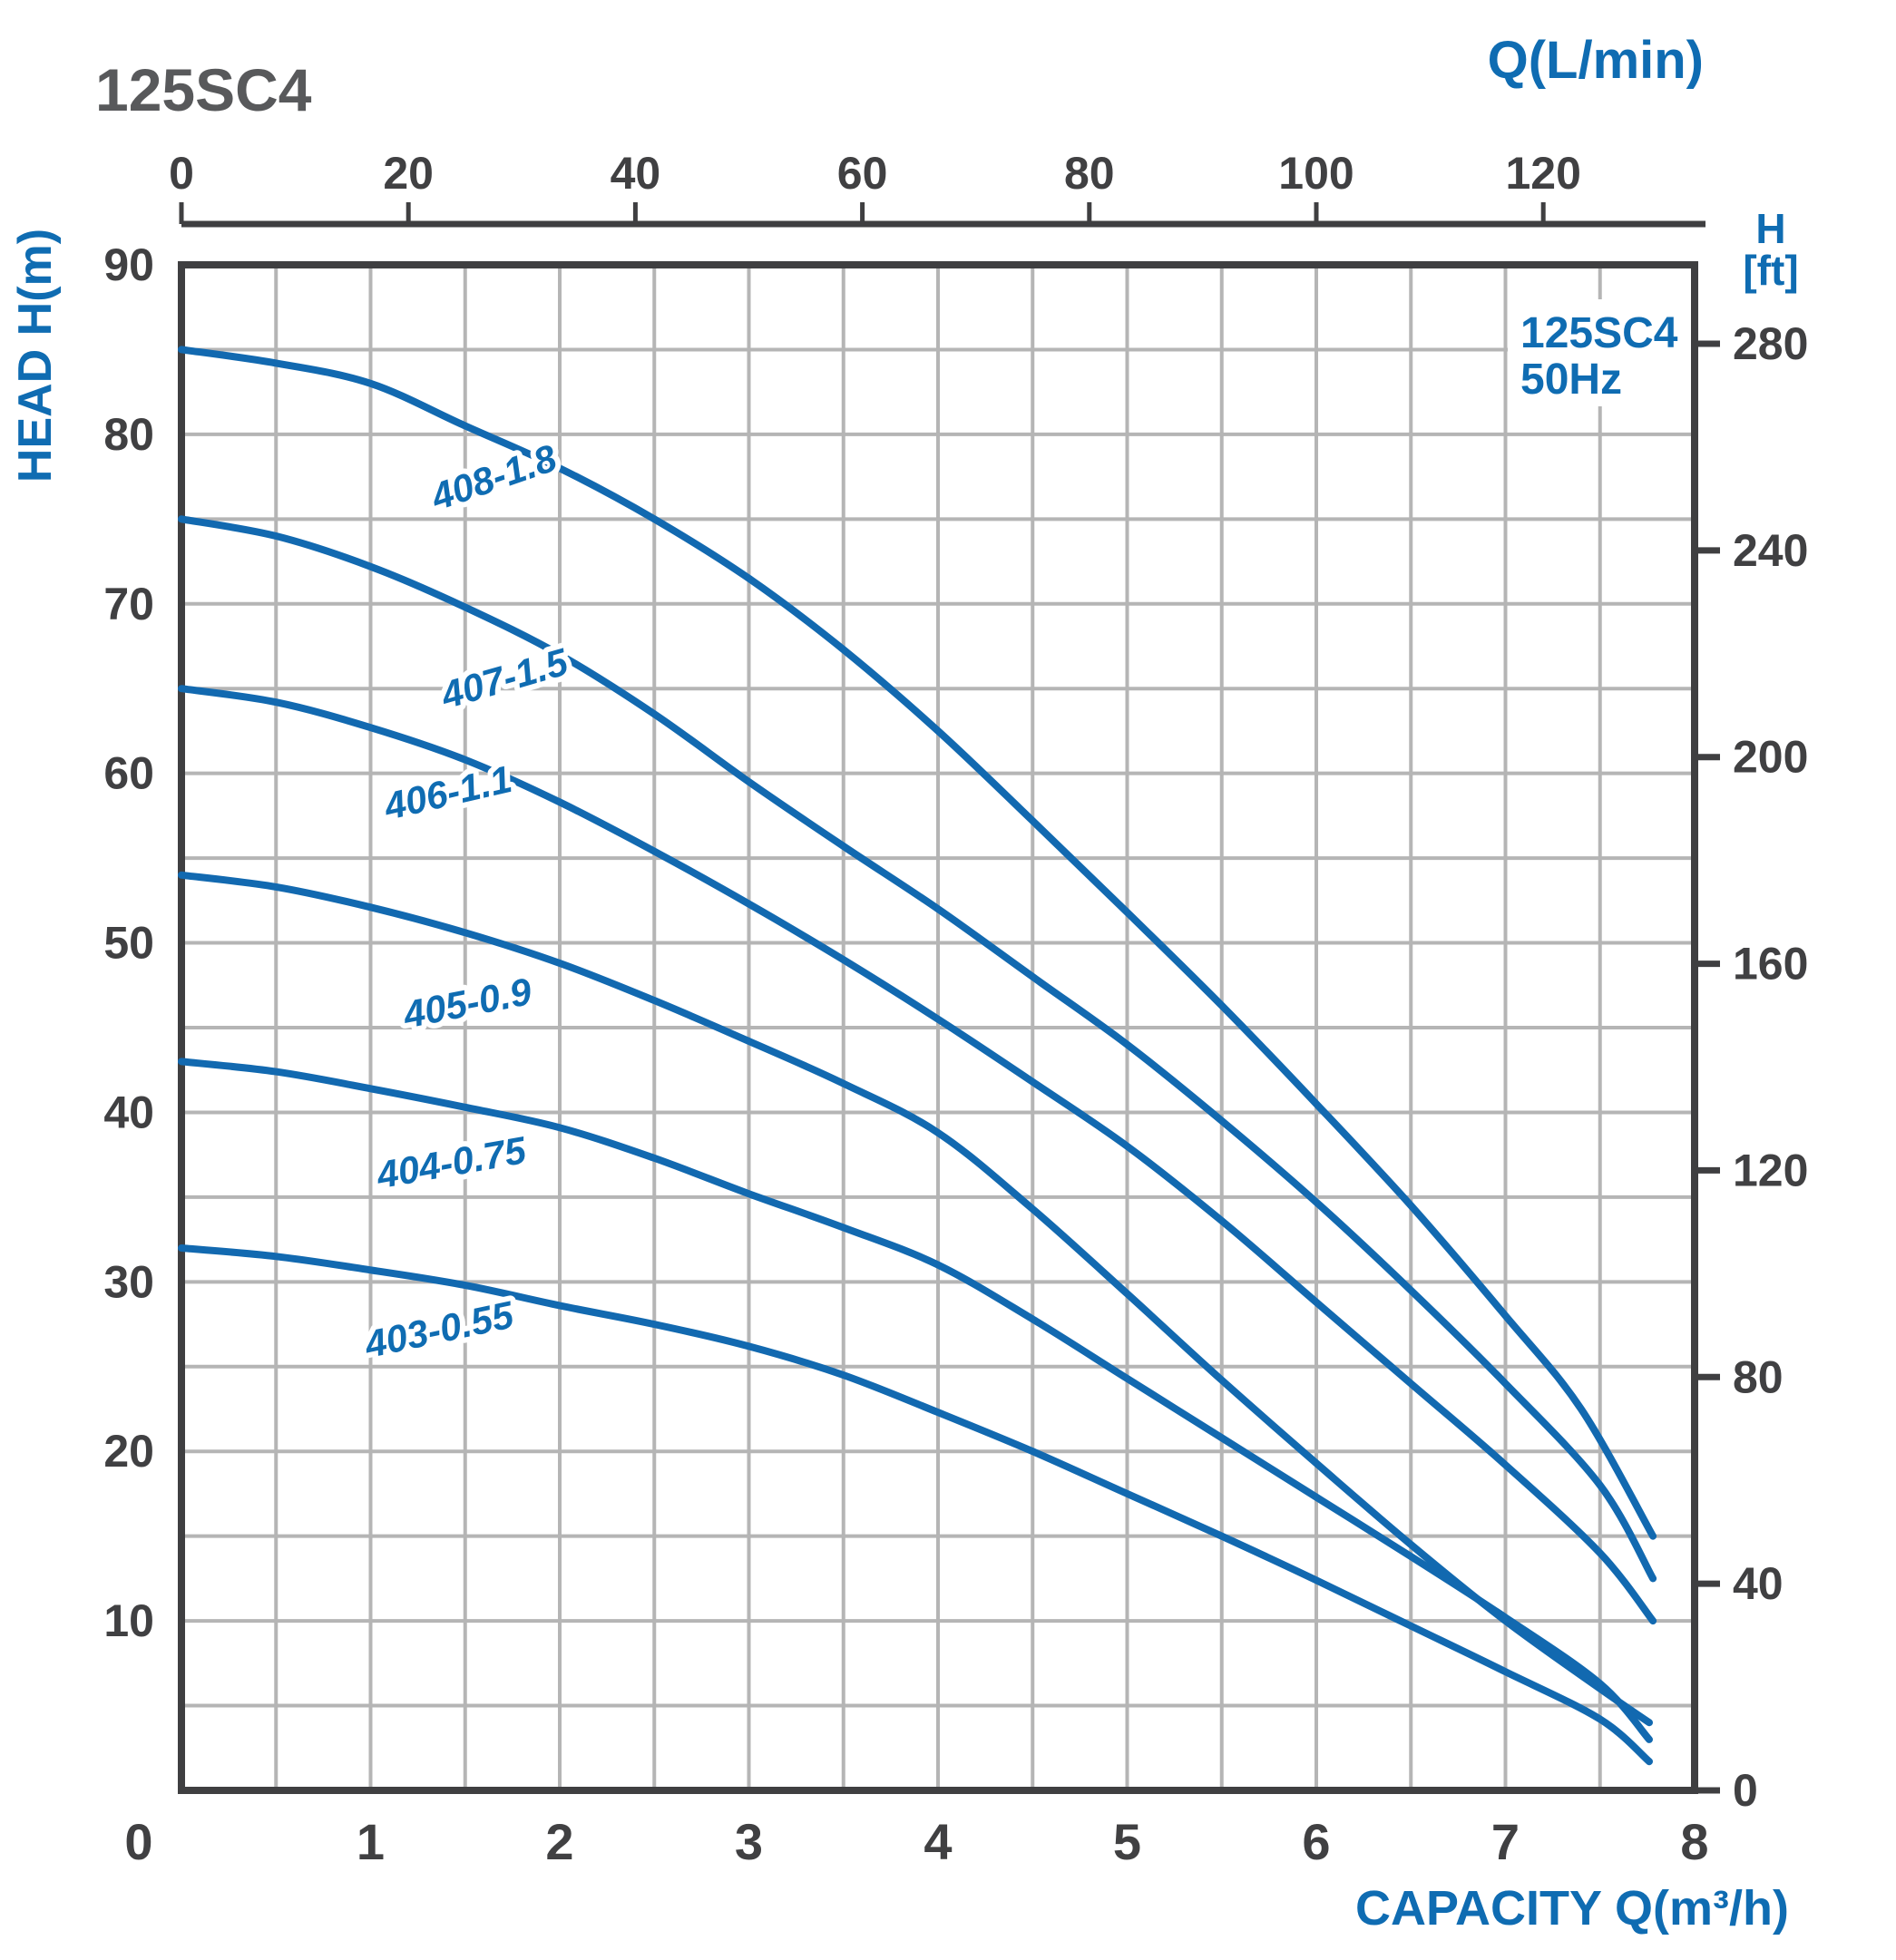 Image resolution: width=1896 pixels, height=1960 pixels. I want to click on right-axis-tick-label: 80, so click(1758, 1376).